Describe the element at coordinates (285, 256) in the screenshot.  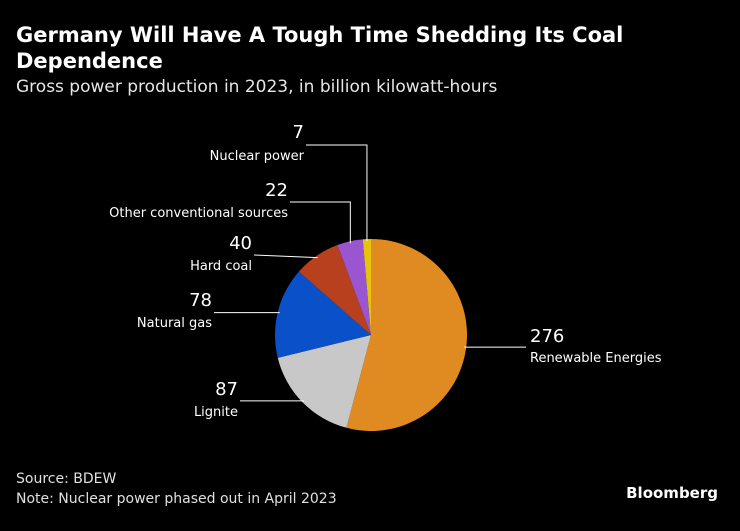
I see `leader-line-hard-coal` at that location.